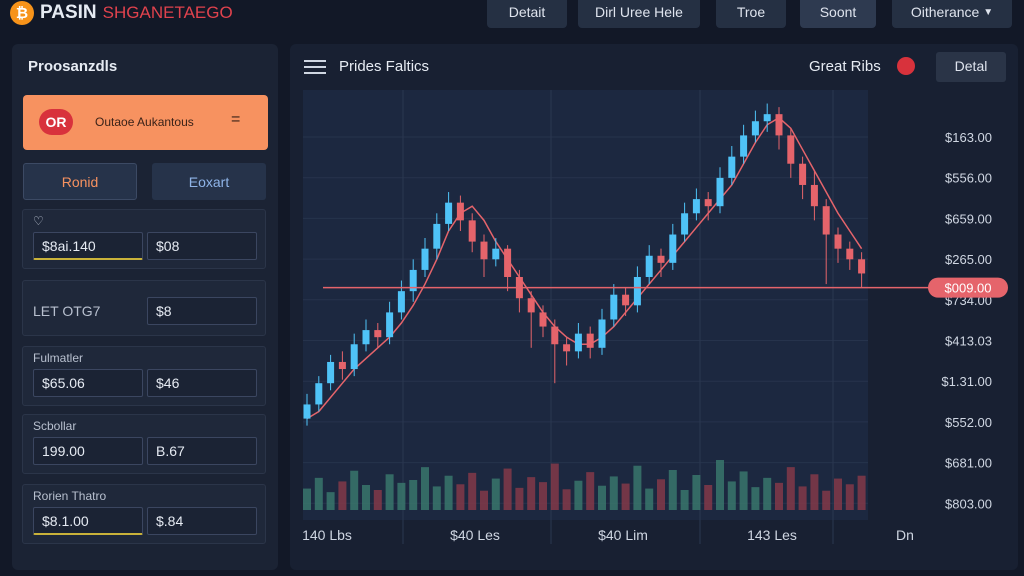 Image resolution: width=1024 pixels, height=576 pixels. Describe the element at coordinates (968, 178) in the screenshot. I see `y-axis-label: $556.00` at that location.